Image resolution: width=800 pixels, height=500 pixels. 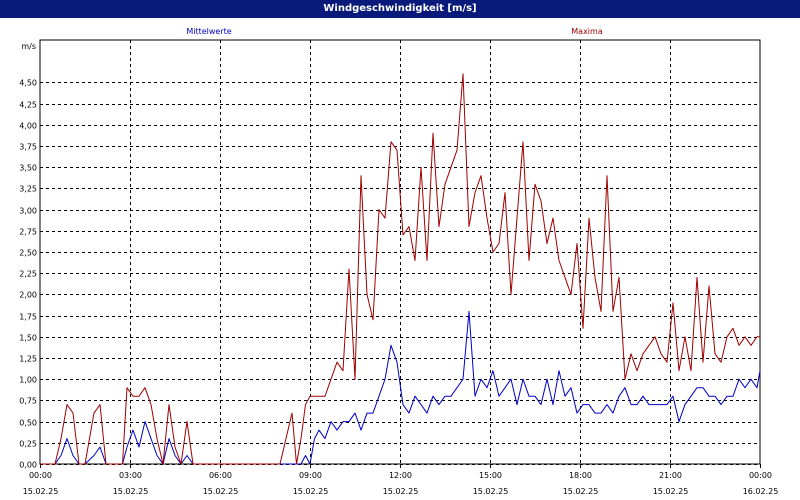 What do you see at coordinates (28, 189) in the screenshot?
I see `y-tick-label: 3,25` at bounding box center [28, 189].